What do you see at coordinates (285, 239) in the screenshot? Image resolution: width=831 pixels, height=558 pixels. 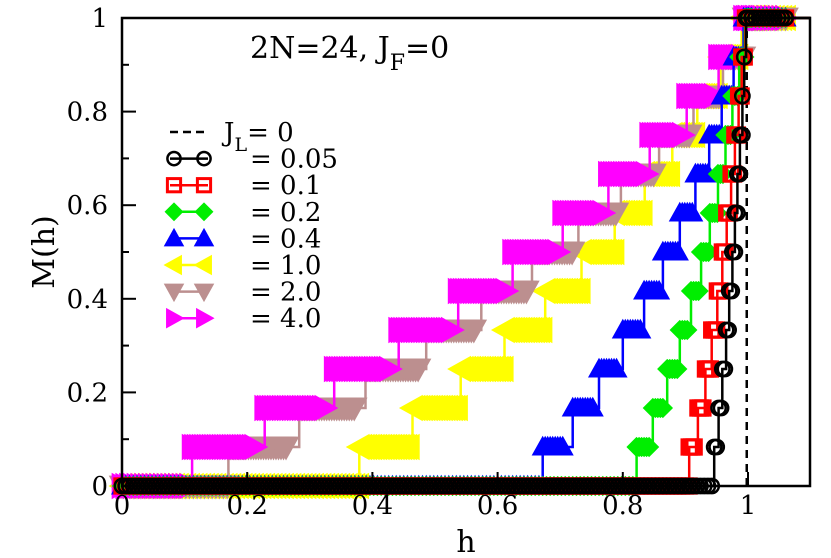 I see `legend-label: = 0.4` at bounding box center [285, 239].